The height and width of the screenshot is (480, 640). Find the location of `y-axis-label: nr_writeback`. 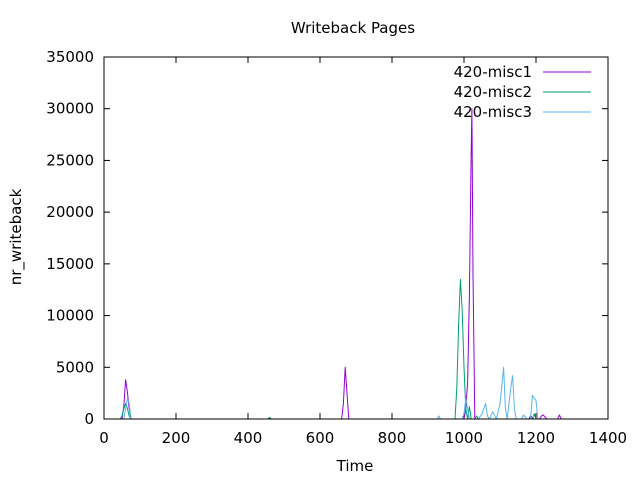

y-axis-label: nr_writeback is located at coordinates (16, 236).